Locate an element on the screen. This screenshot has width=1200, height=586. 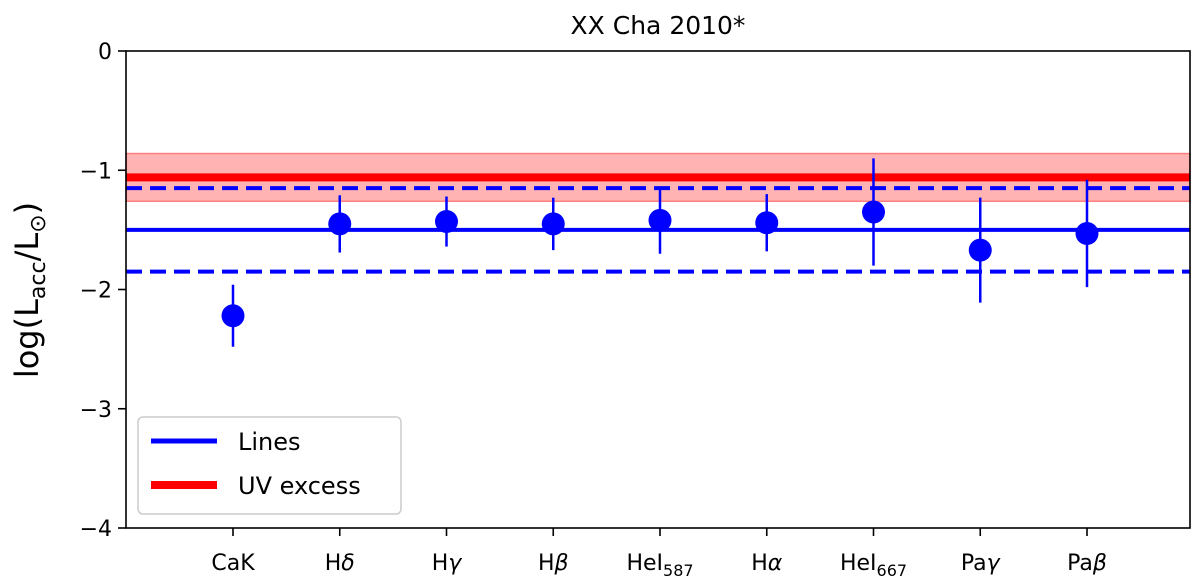
chart-title: XX Cha 2010* is located at coordinates (658, 25).